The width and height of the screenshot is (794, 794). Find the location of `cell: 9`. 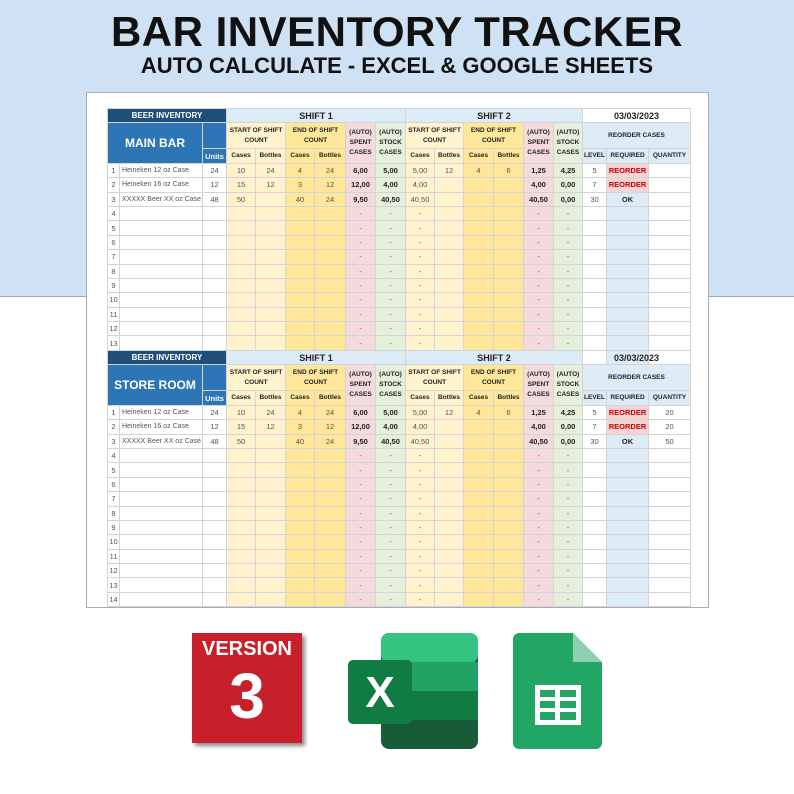

cell: 9 is located at coordinates (113, 285).